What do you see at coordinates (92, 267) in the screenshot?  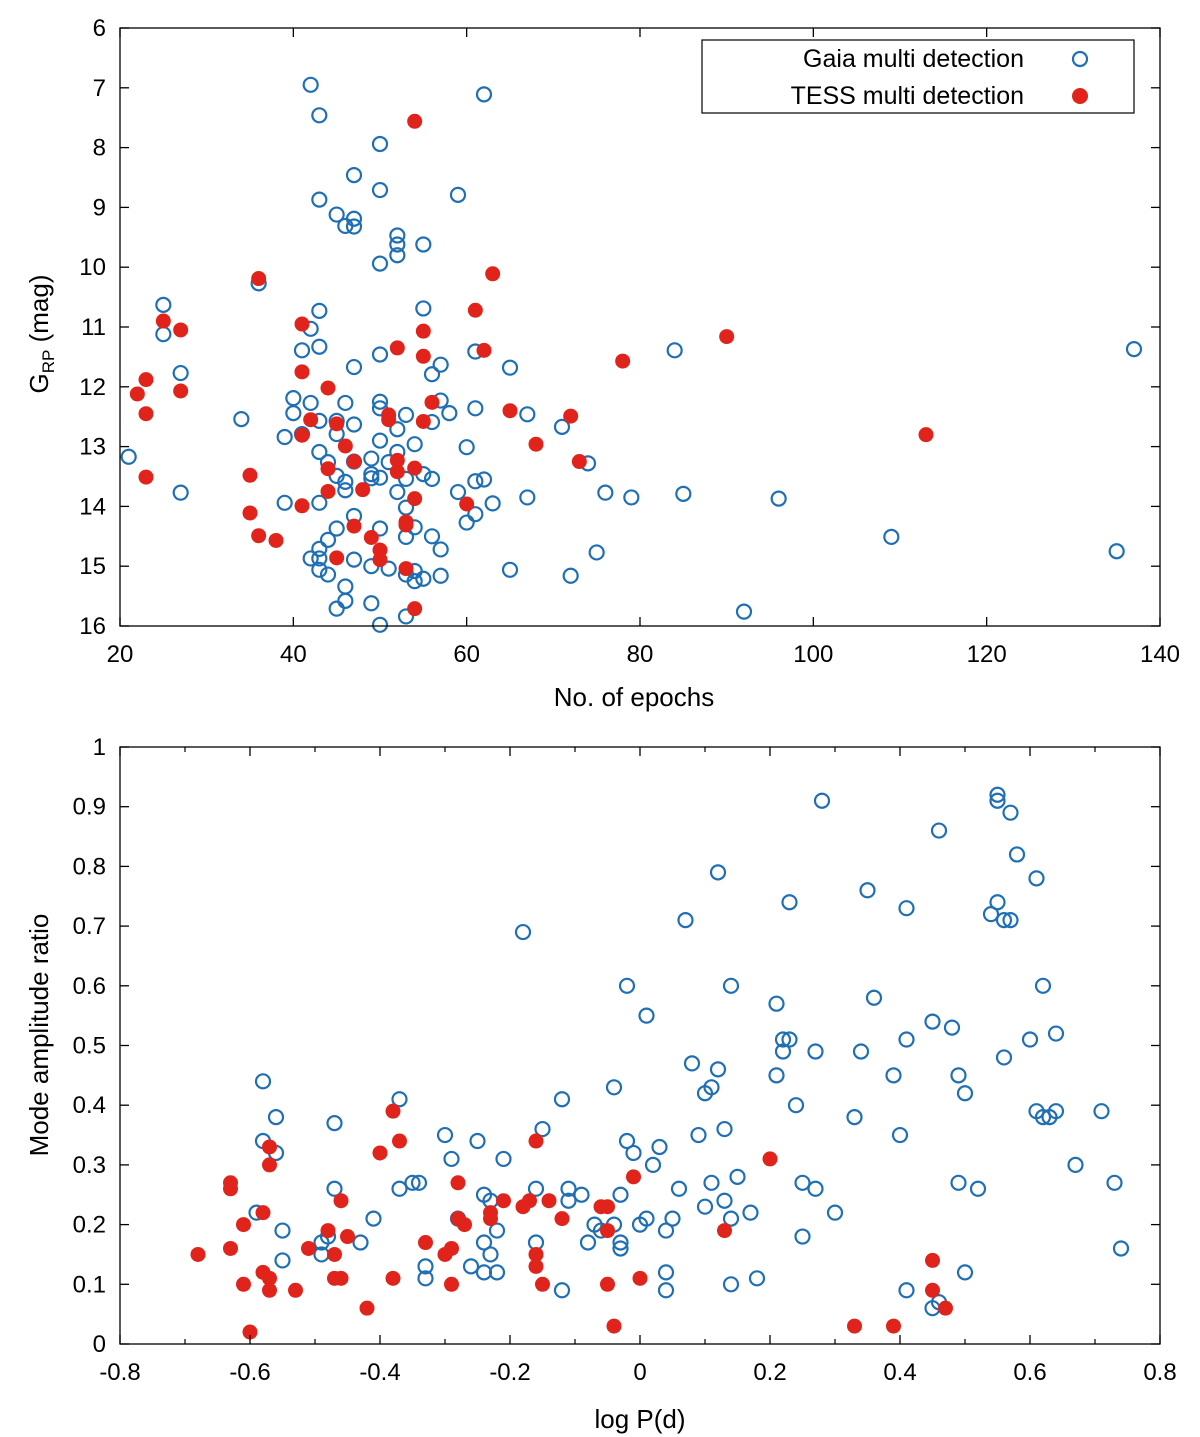 I see `y-tick-label: 10` at bounding box center [92, 267].